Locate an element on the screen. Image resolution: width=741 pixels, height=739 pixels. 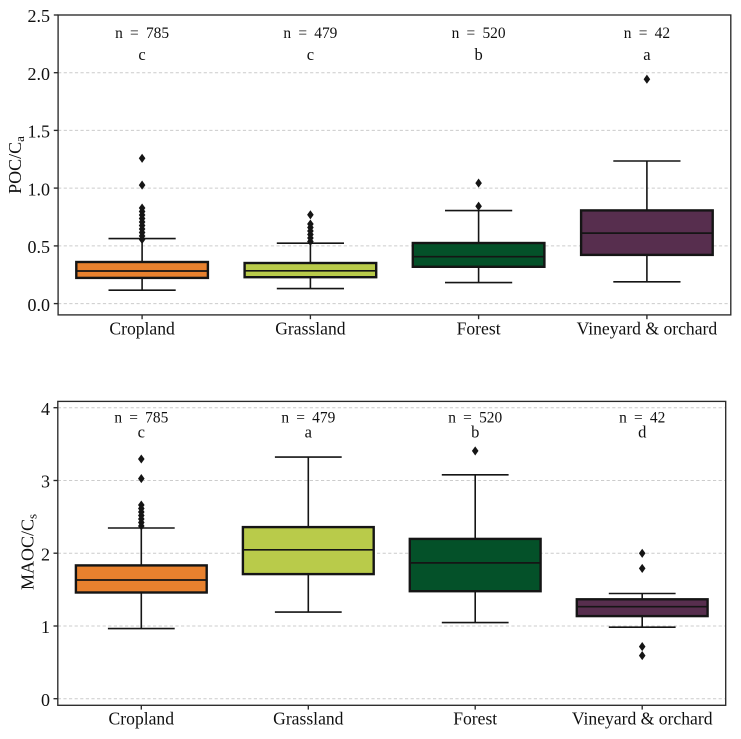
svg-text: 0.0 is located at coordinates (39, 305).